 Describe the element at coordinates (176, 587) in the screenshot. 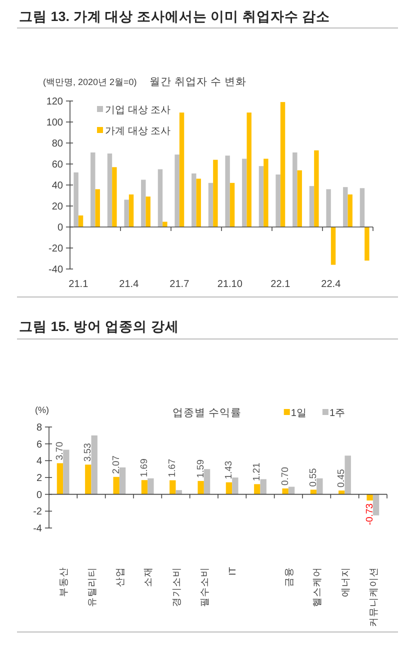

I see `x-tick-label: 경기소비` at that location.